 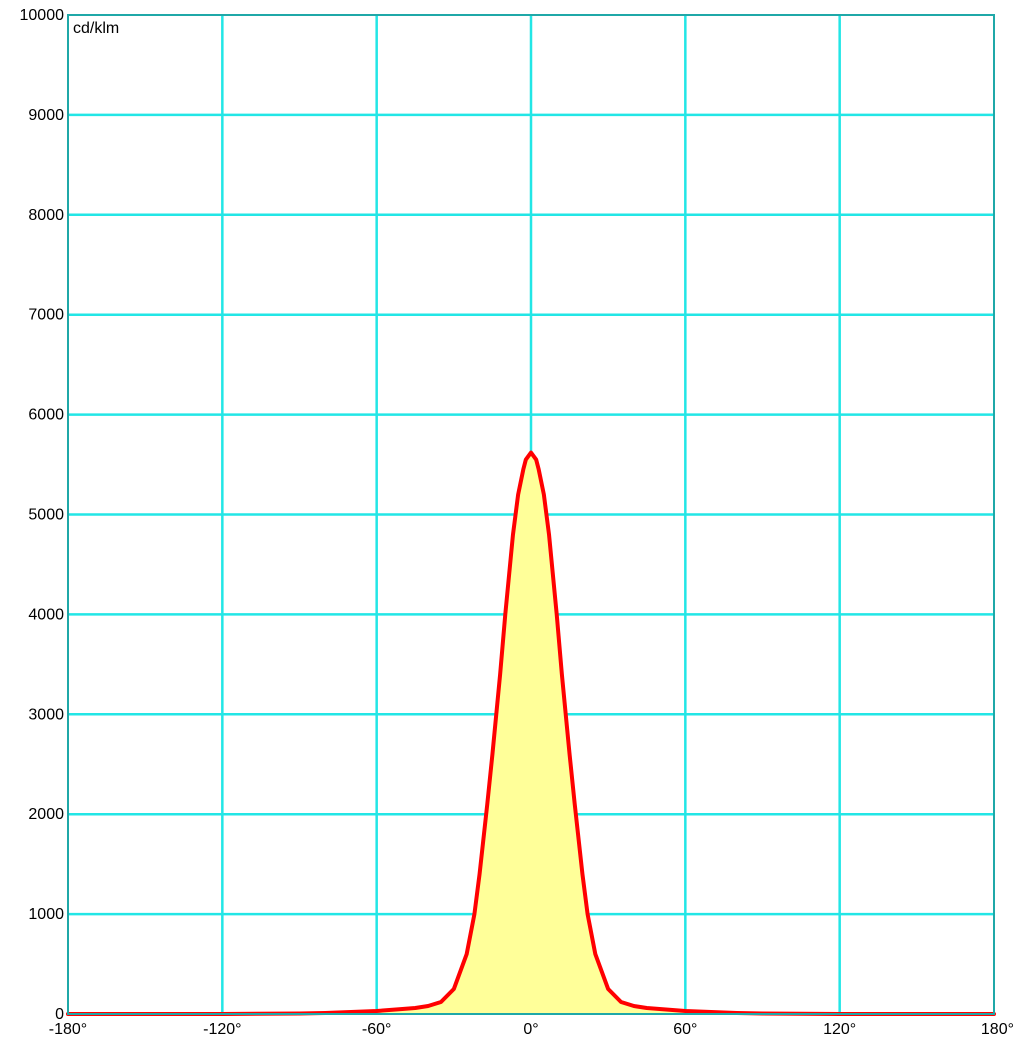 I want to click on y-tick-label: 6000, so click(x=46, y=415).